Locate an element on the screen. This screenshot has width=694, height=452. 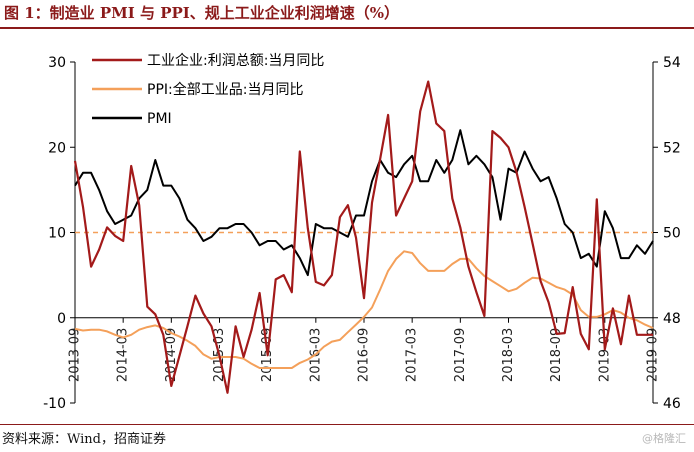
legend-item-ppi-label: PPI:全部工业品:当月同比 is located at coordinates (225, 89).